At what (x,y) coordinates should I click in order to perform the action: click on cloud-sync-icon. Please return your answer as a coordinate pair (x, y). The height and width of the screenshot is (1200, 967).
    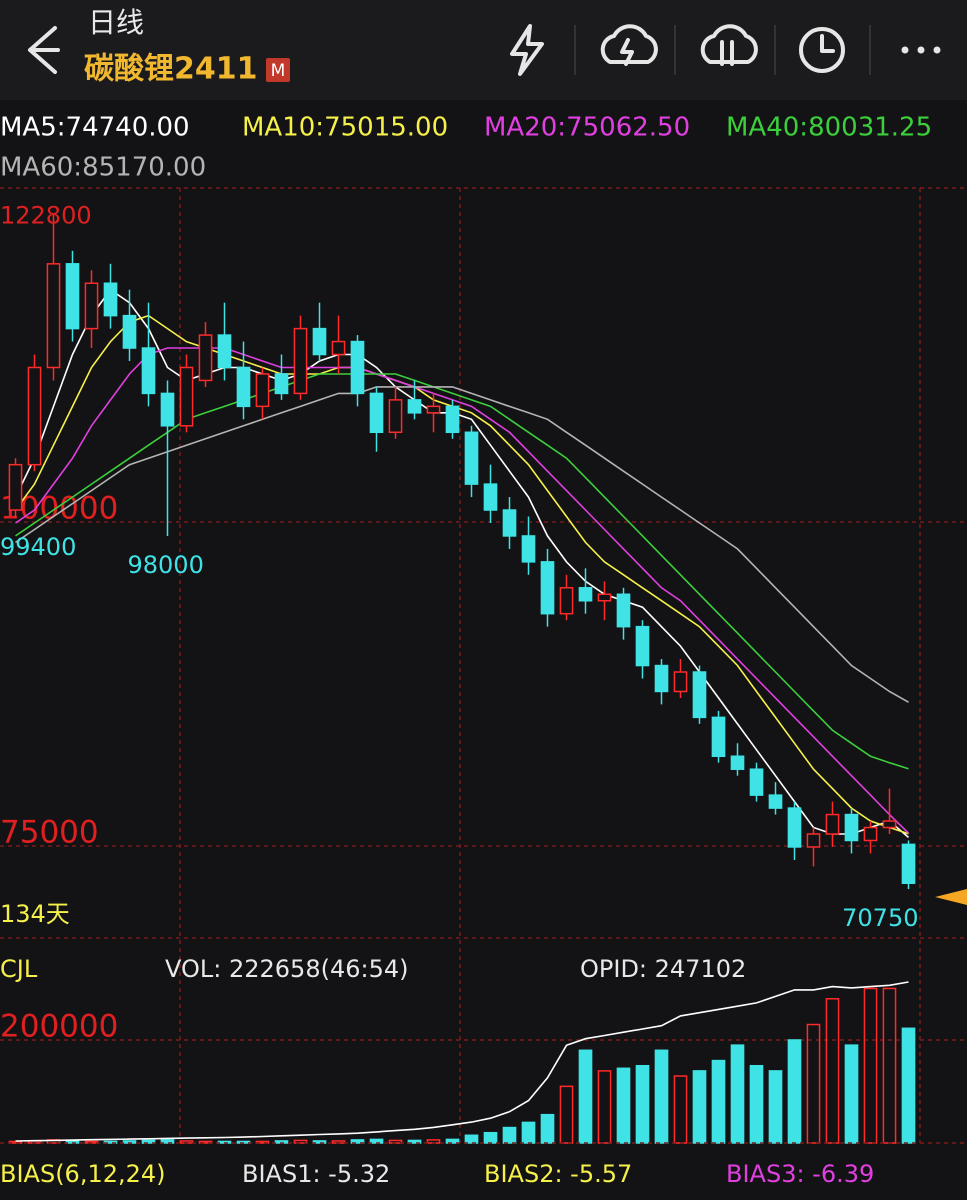
    Looking at the image, I should click on (729, 45).